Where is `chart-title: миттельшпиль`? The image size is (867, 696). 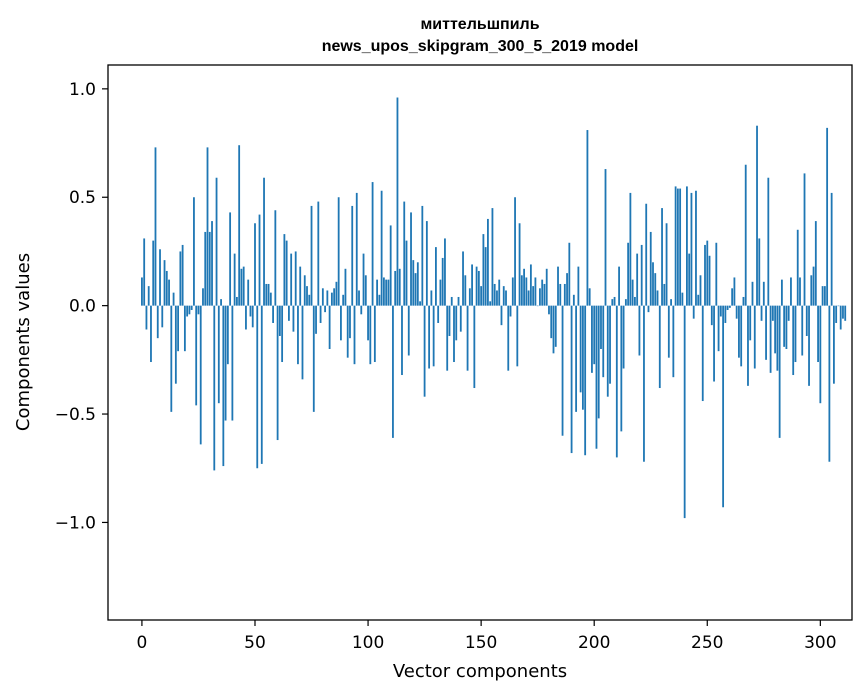
chart-title: миттельшпиль is located at coordinates (479, 24).